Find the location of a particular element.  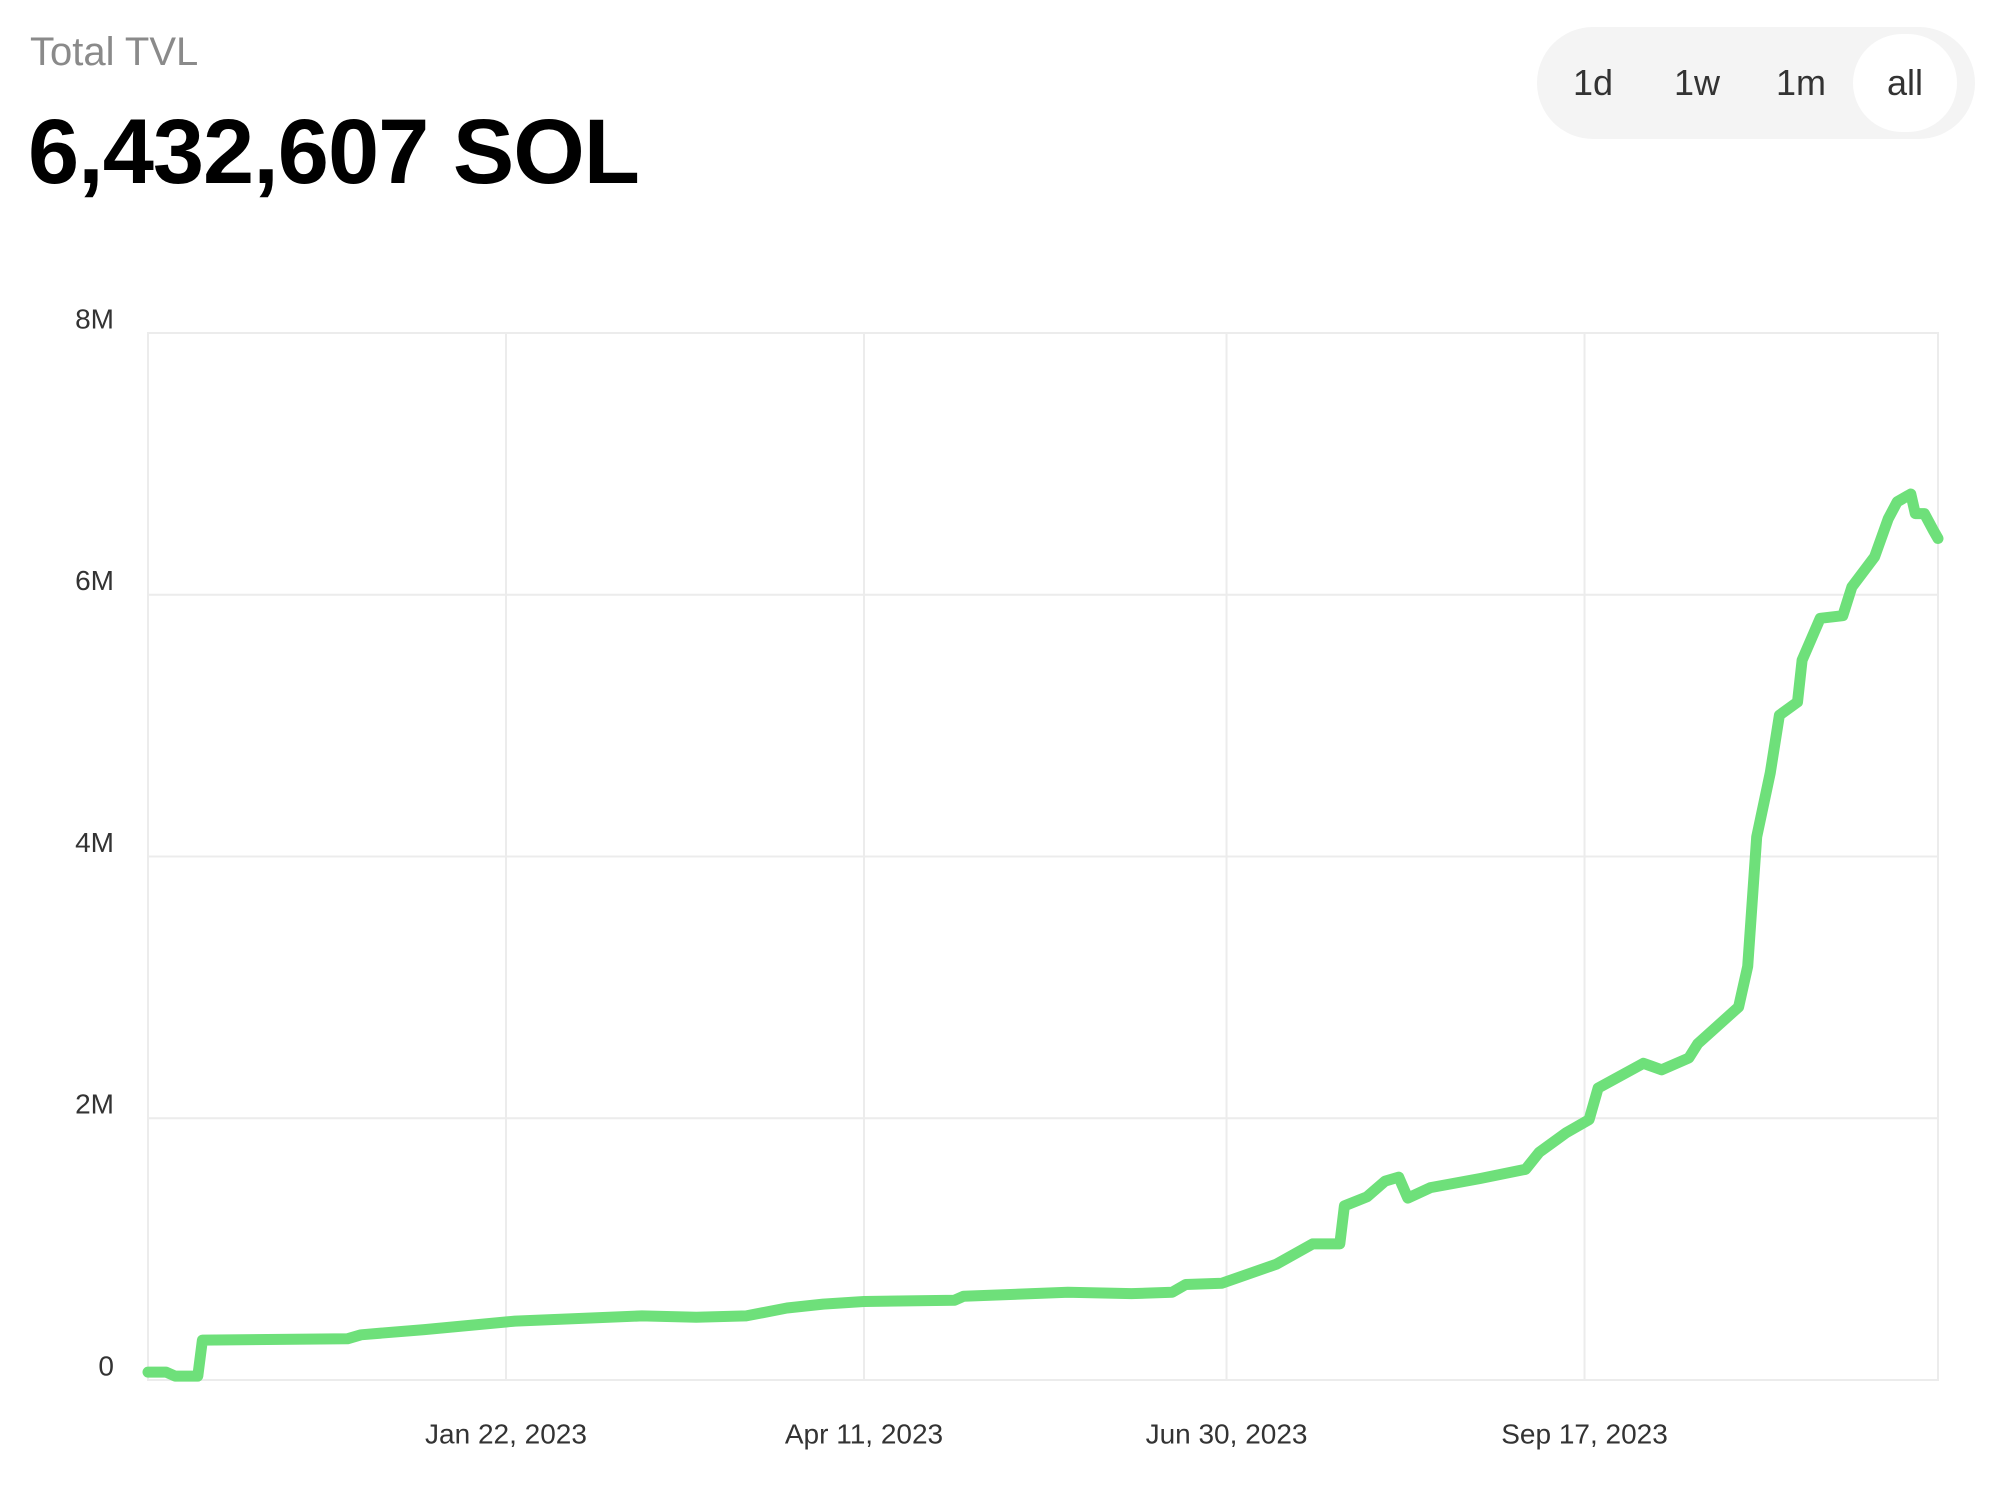

x-tick-label: Apr 11, 2023 is located at coordinates (864, 1433).